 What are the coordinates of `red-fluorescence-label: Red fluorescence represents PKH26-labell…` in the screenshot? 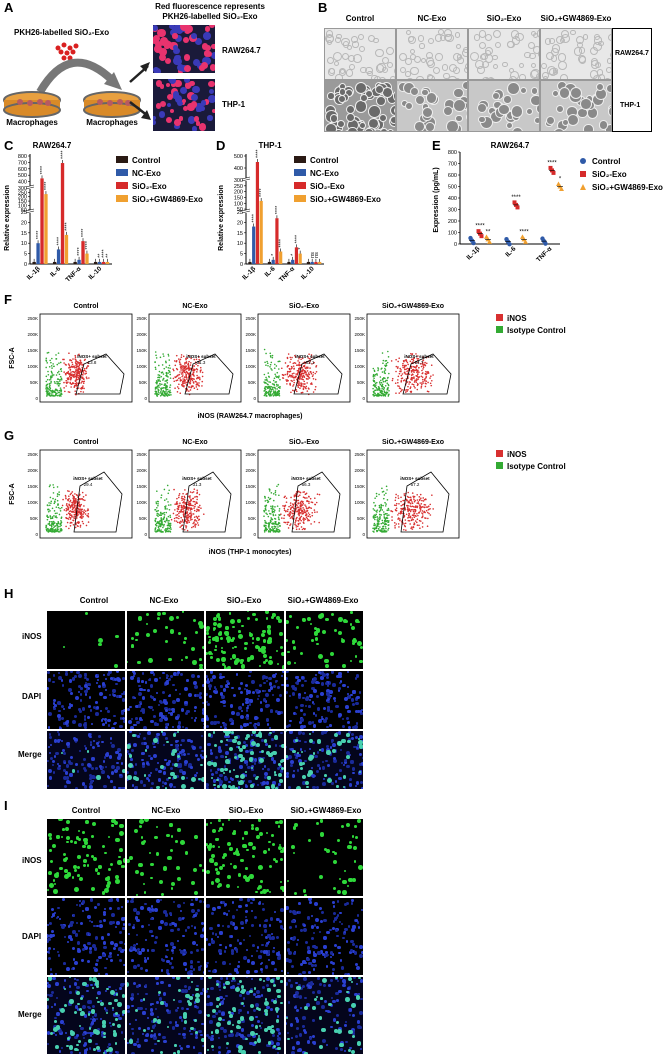 It's located at (210, 11).